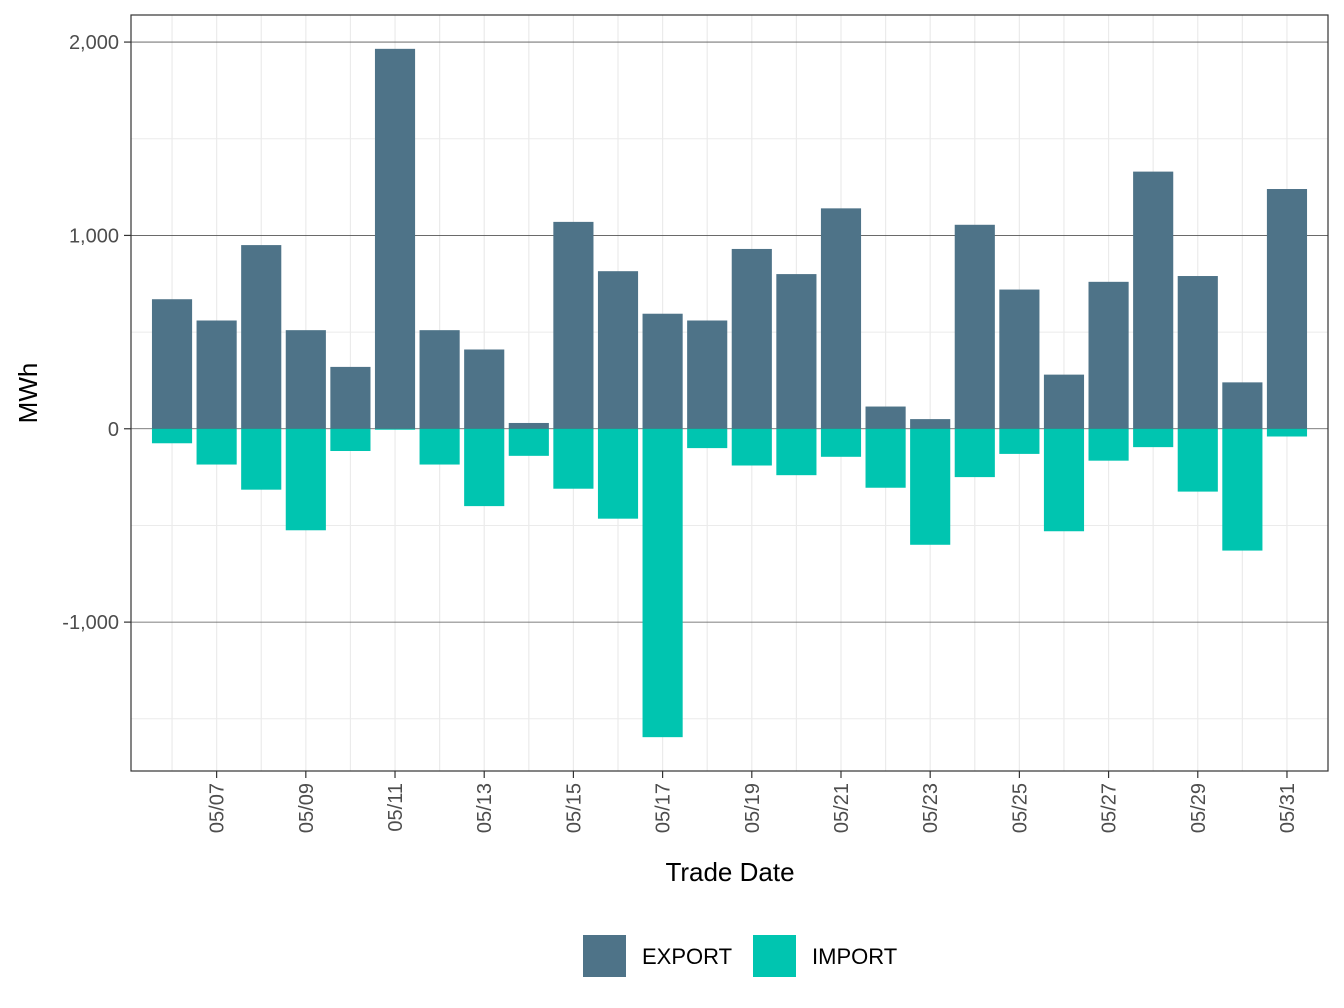  I want to click on x-tick-label: 05/31, so click(1288, 808).